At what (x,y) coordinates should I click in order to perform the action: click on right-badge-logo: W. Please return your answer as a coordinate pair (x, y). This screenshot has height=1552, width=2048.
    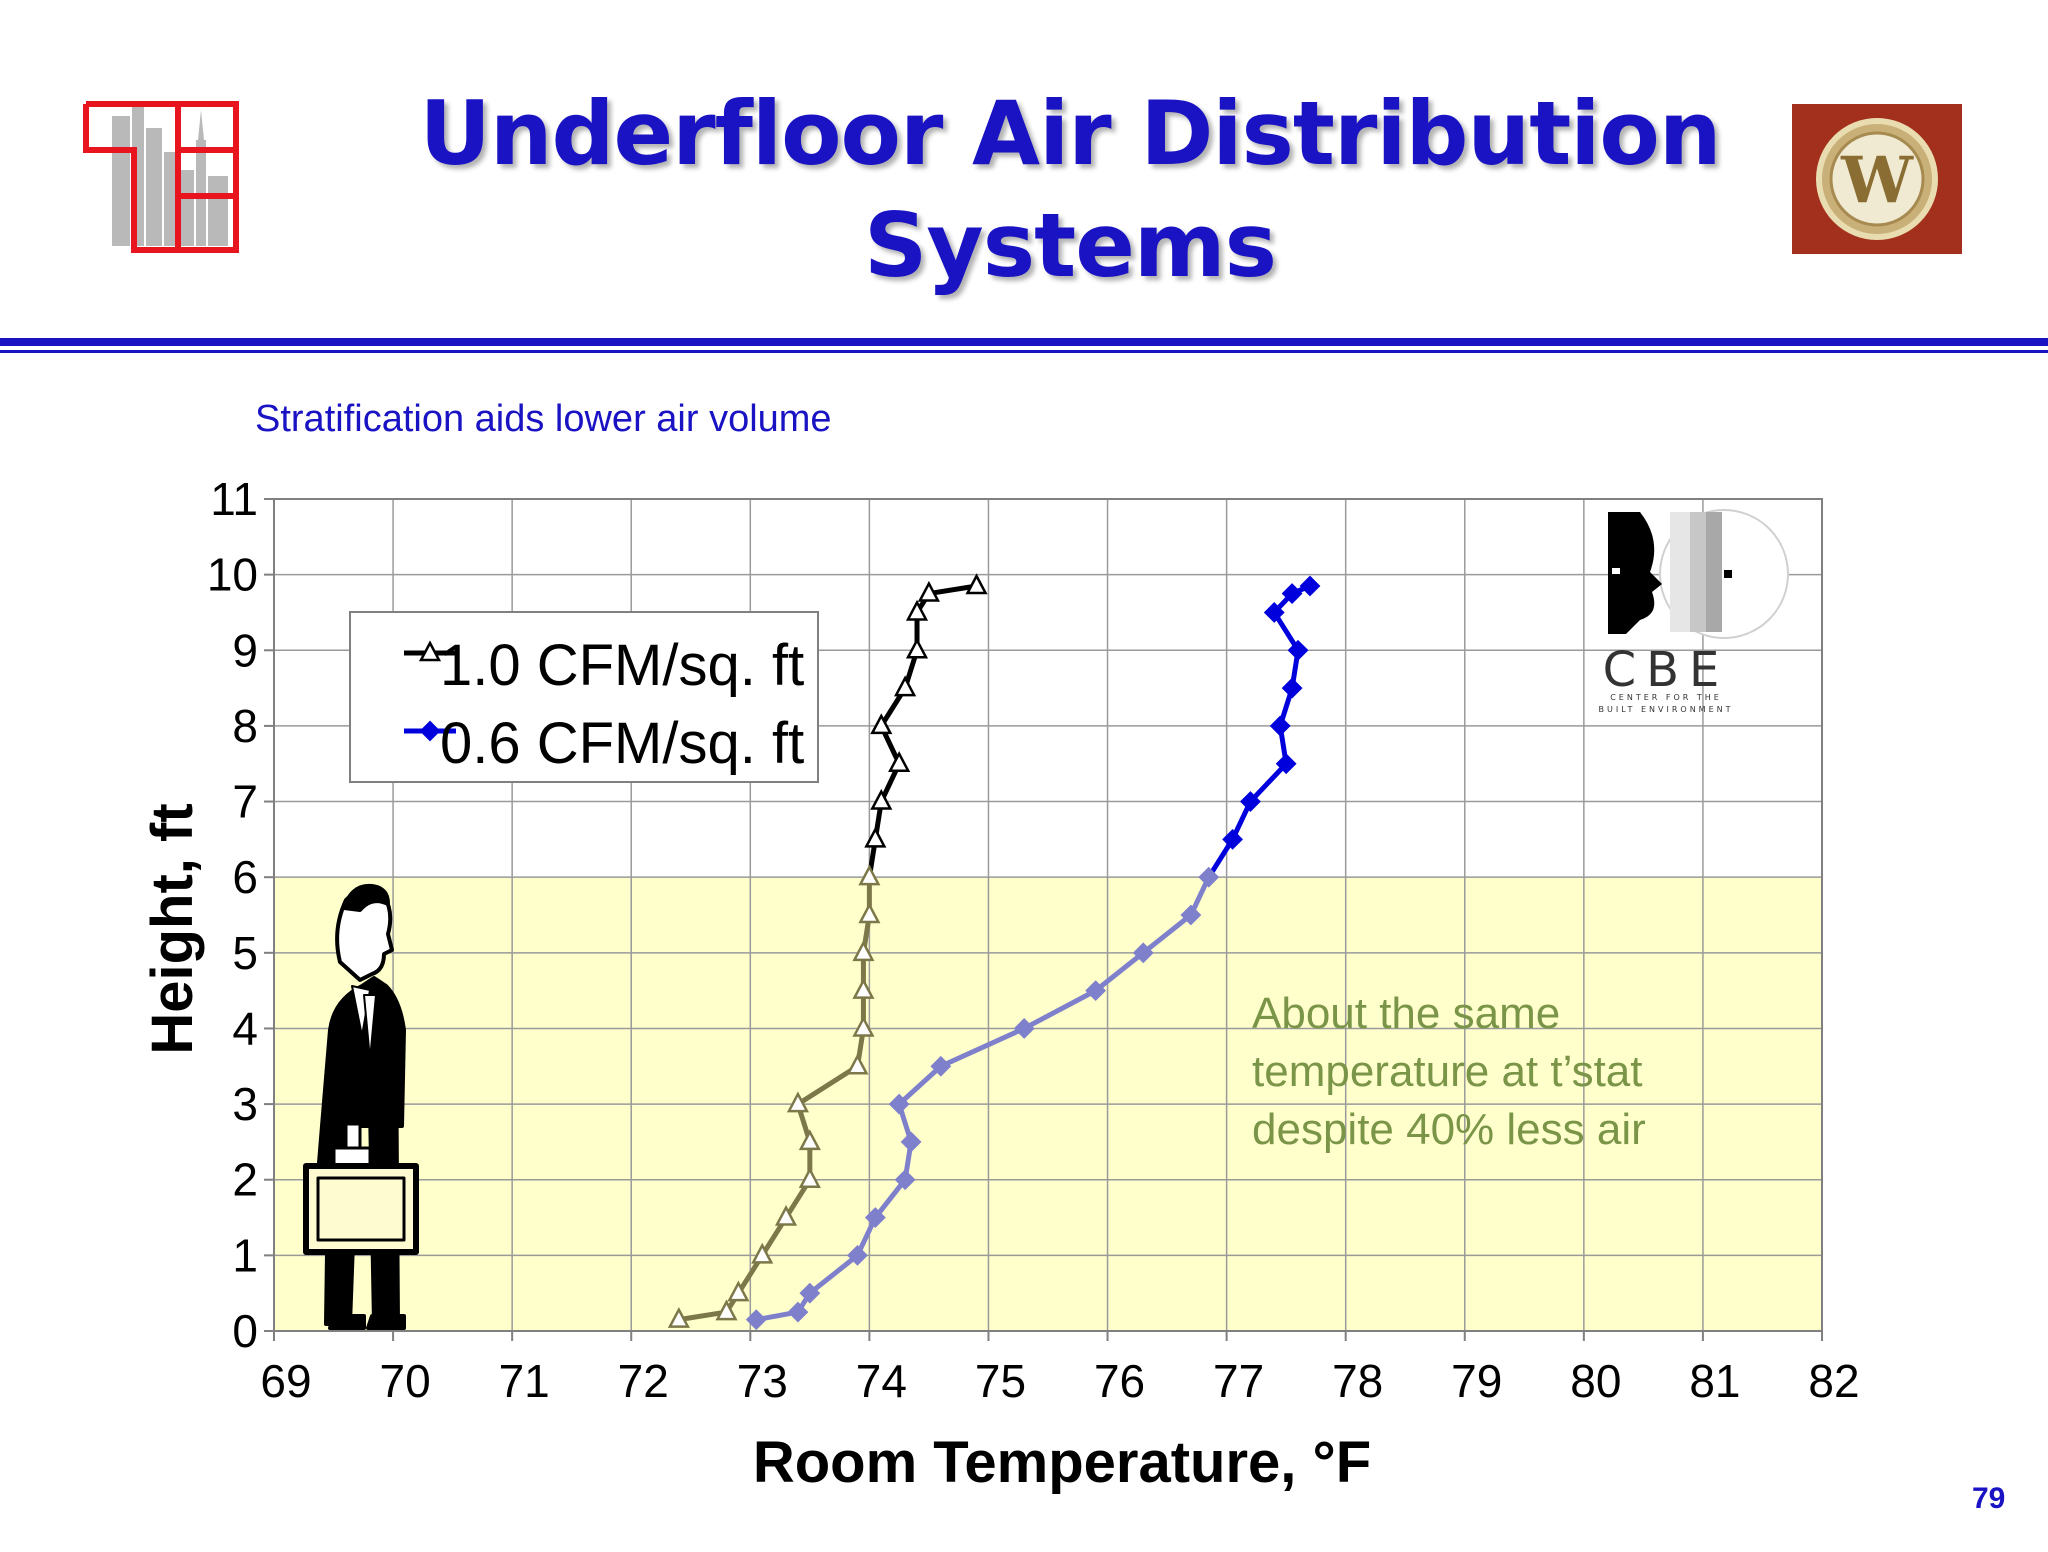
    Looking at the image, I should click on (1877, 179).